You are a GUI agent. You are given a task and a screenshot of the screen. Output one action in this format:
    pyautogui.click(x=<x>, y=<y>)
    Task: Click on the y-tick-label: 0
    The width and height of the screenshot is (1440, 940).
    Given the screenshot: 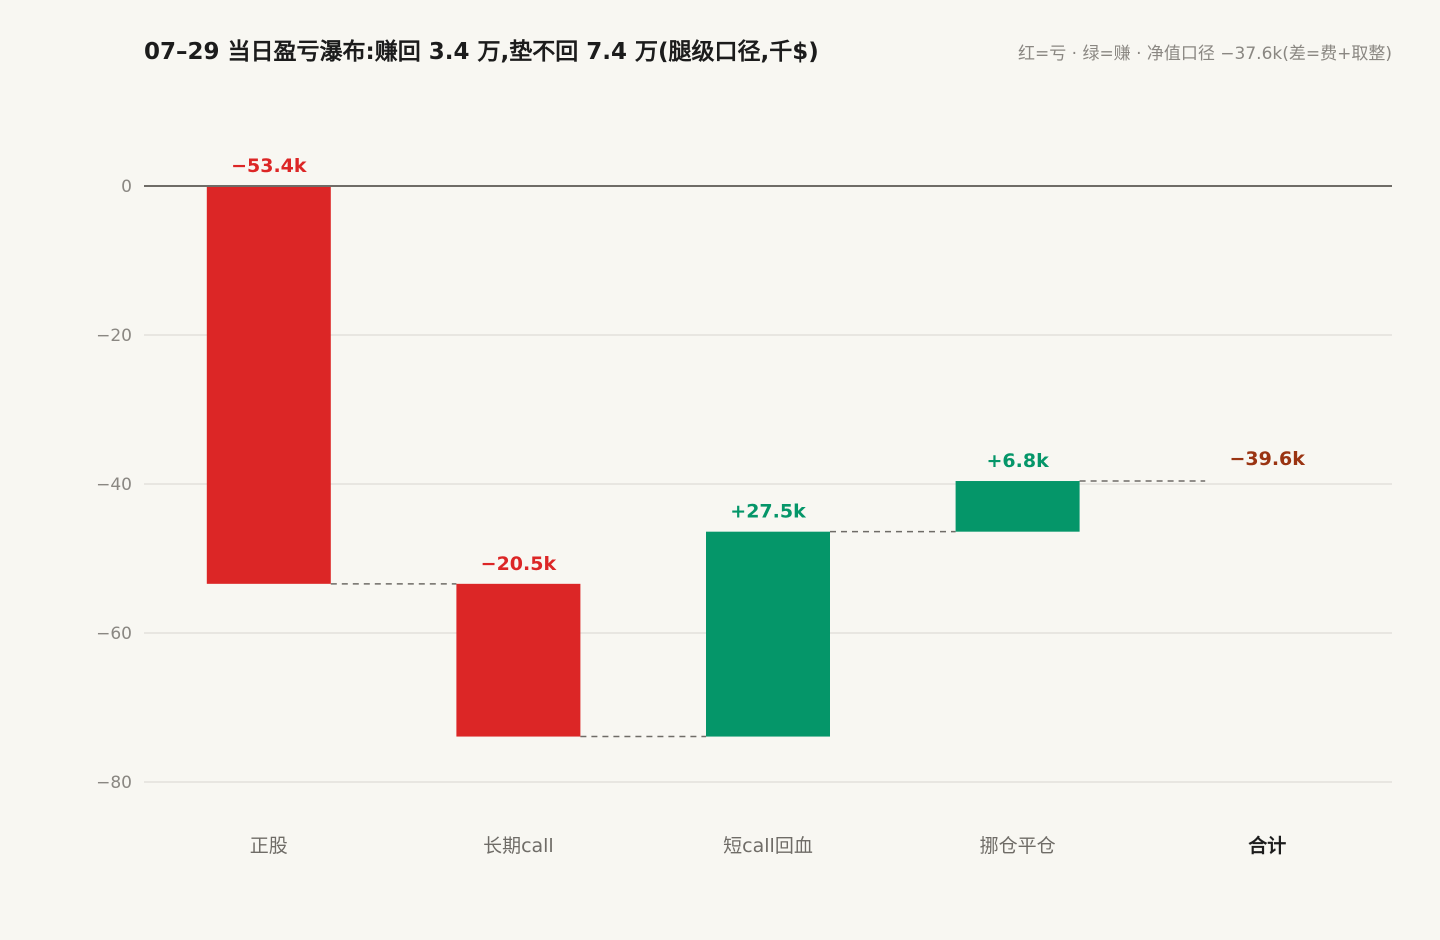 What is the action you would take?
    pyautogui.click(x=126, y=187)
    